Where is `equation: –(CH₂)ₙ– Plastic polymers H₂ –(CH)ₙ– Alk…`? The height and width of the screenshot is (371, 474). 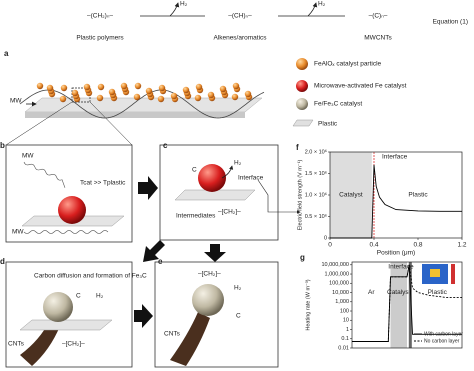 equation: –(CH₂)ₙ– Plastic polymers H₂ –(CH)ₙ– Alk… is located at coordinates (272, 21).